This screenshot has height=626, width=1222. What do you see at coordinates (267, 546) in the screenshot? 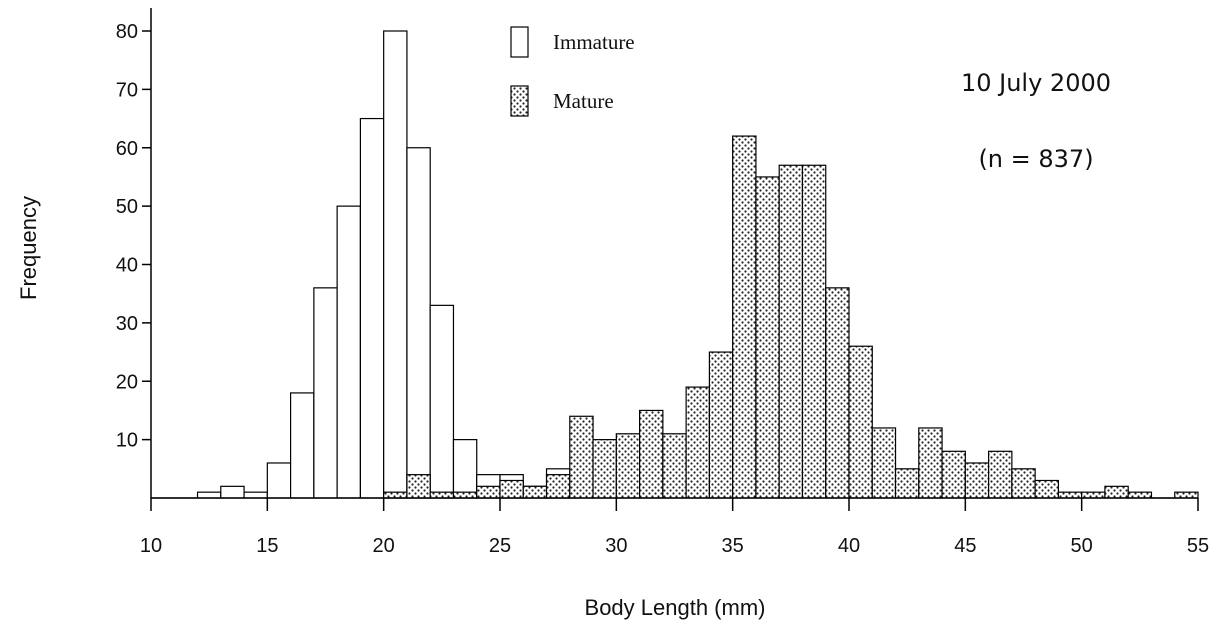
I see `x-tick-label: 15` at bounding box center [267, 546].